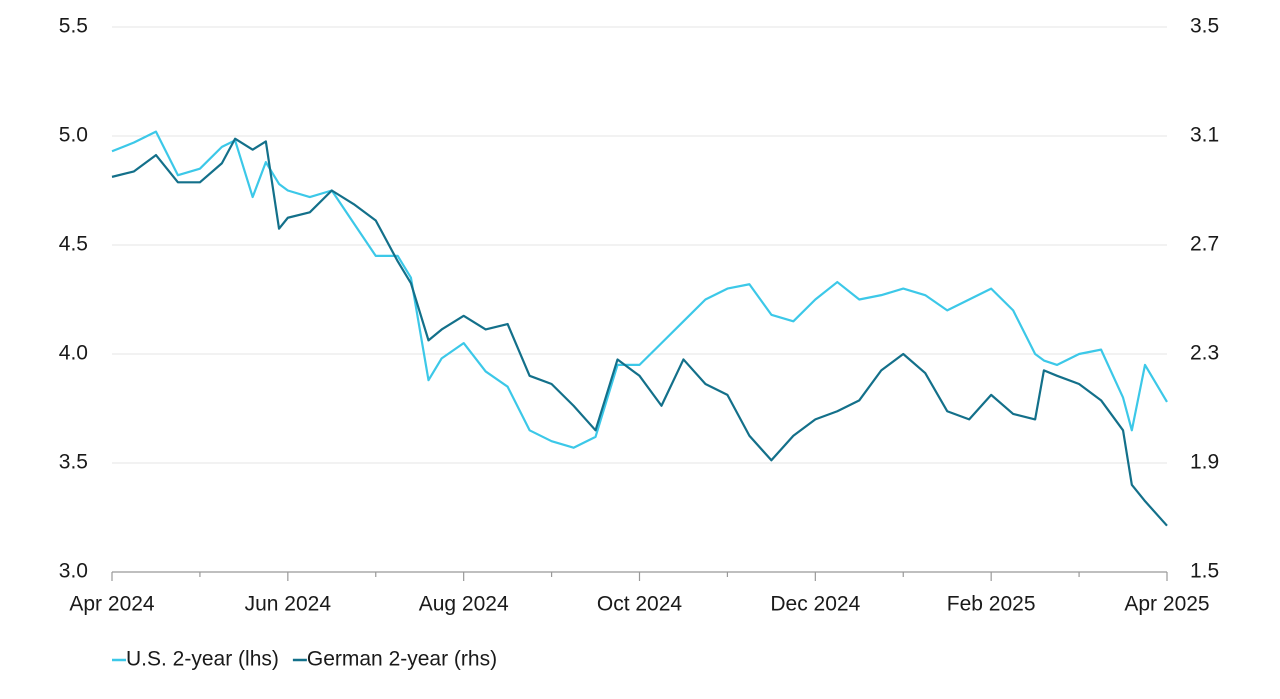  Describe the element at coordinates (73, 244) in the screenshot. I see `y-tick-label: 4.5` at that location.